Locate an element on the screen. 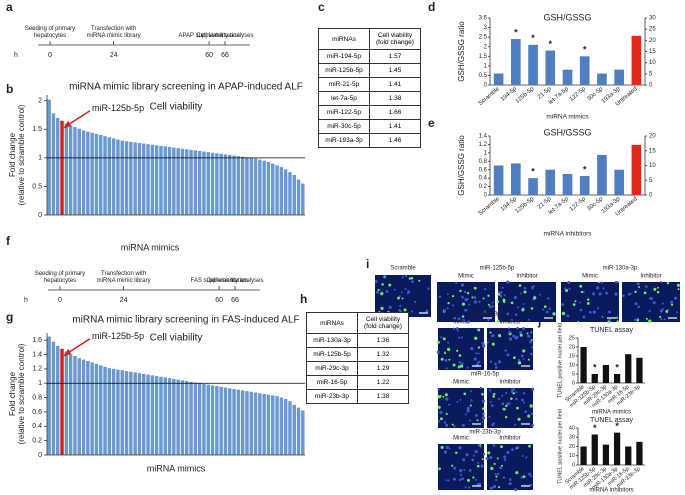 The width and height of the screenshot is (685, 495). y-tick-label: 0.2 is located at coordinates (483, 187).